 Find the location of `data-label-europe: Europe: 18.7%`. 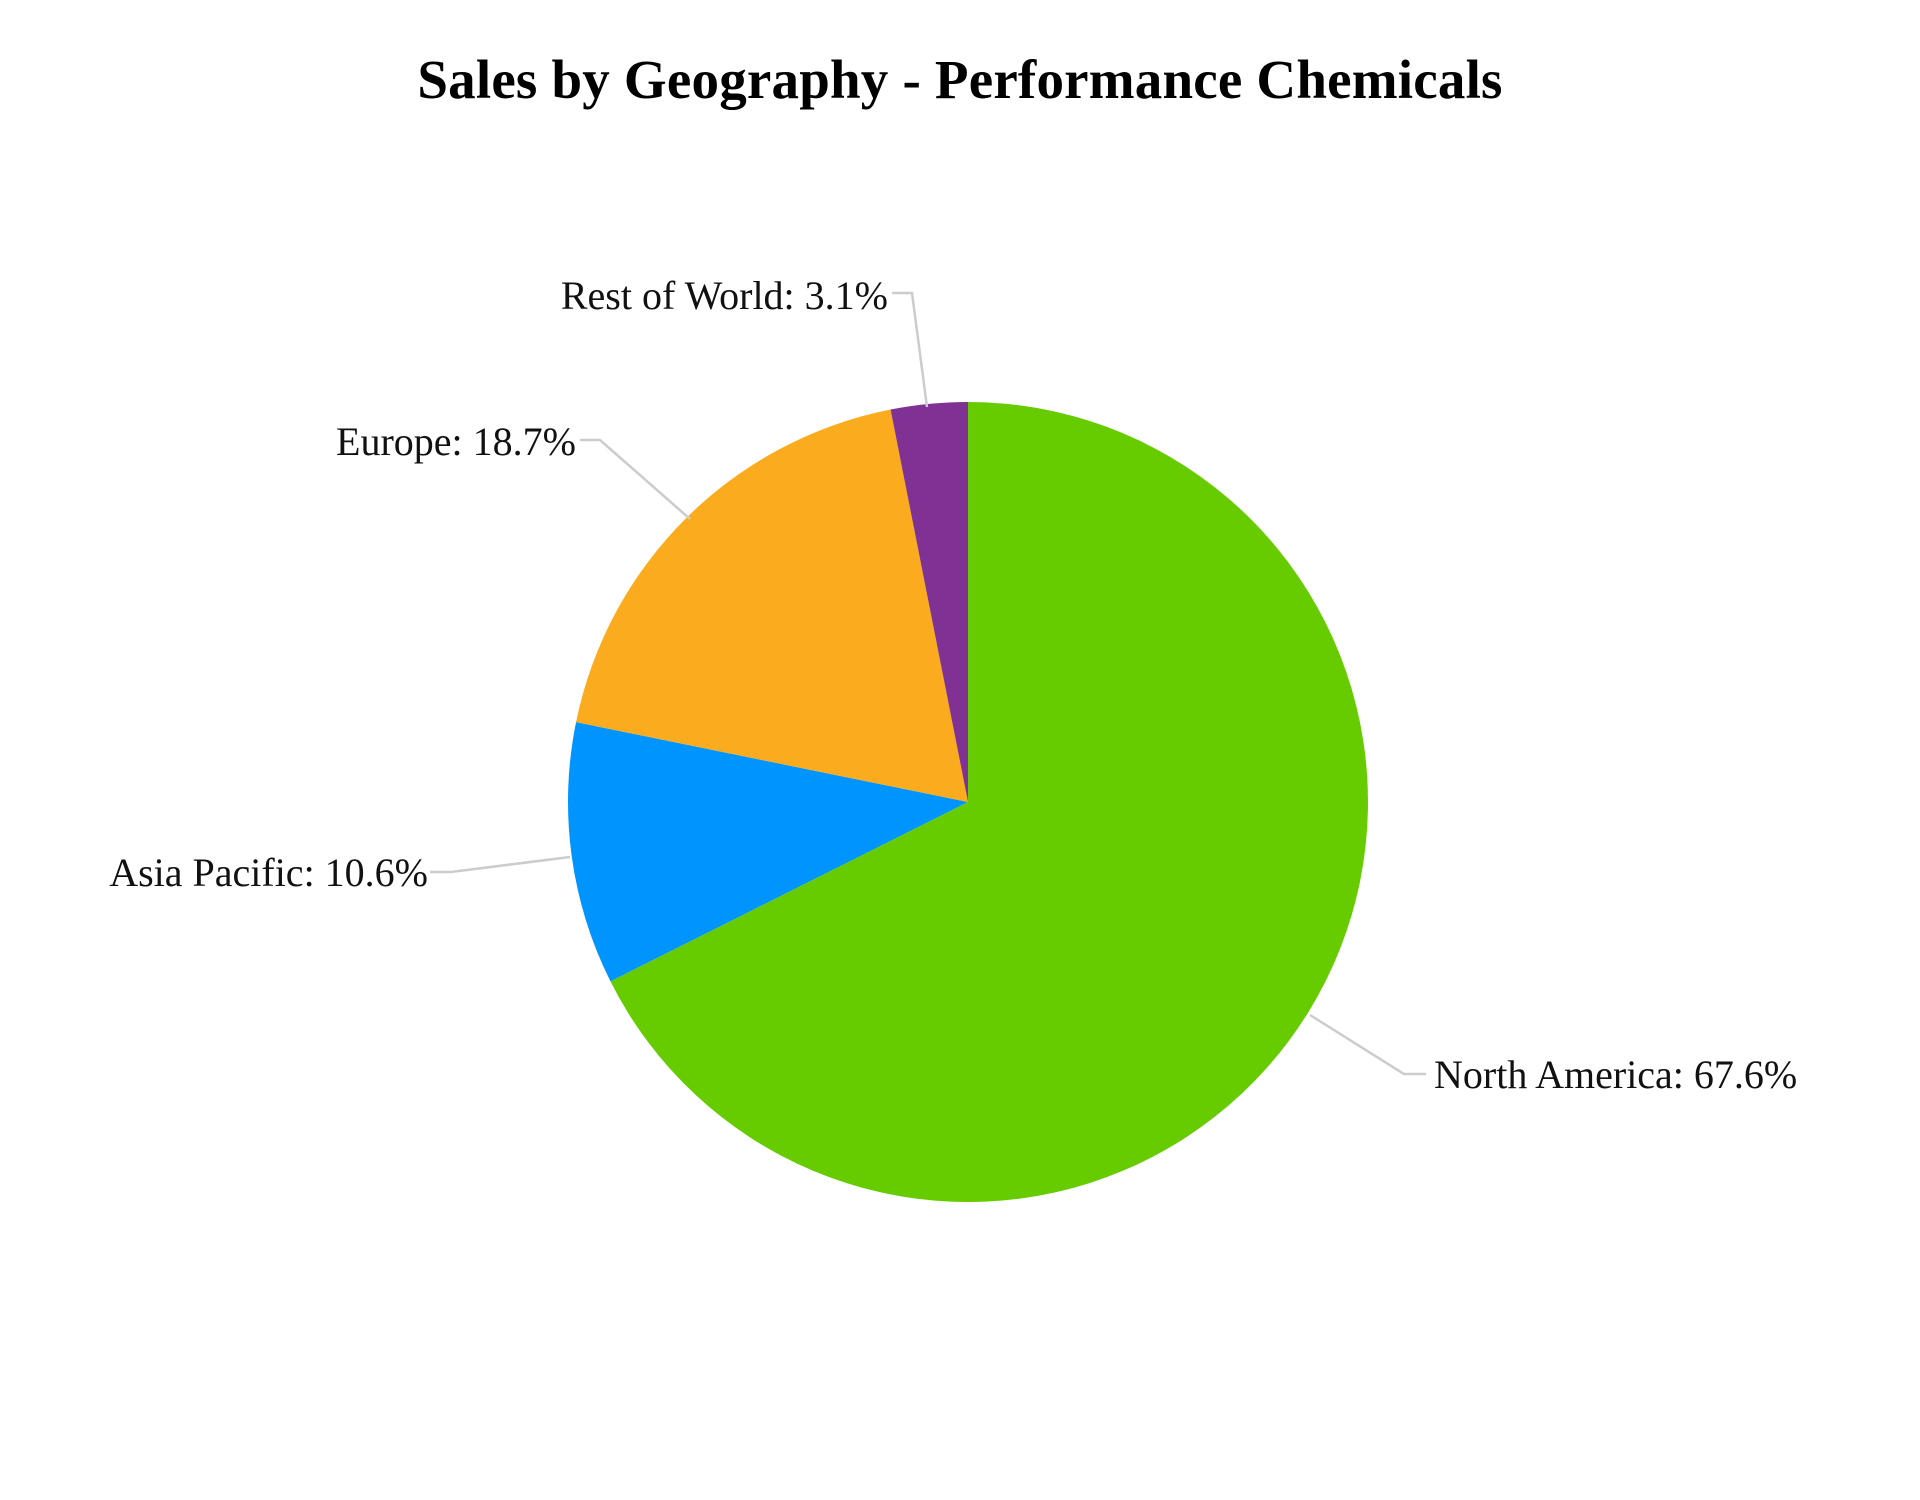

data-label-europe: Europe: 18.7% is located at coordinates (456, 441).